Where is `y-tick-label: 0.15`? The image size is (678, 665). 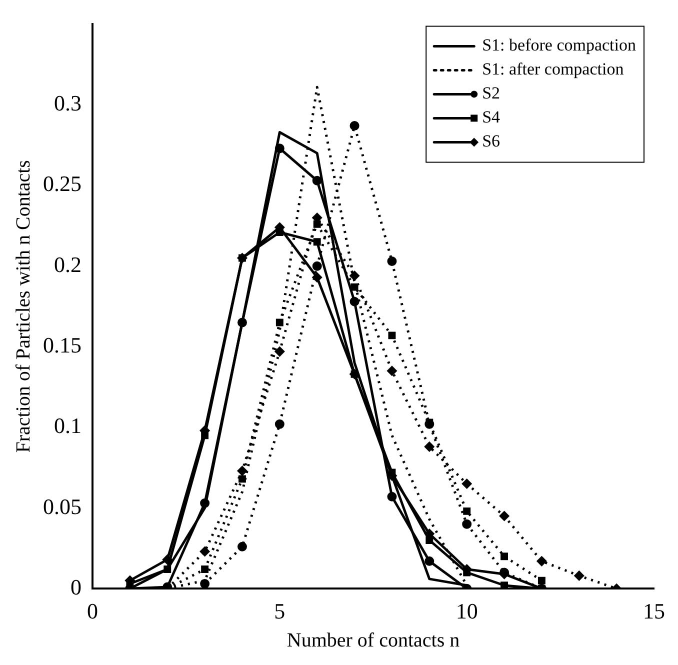 y-tick-label: 0.15 is located at coordinates (62, 345).